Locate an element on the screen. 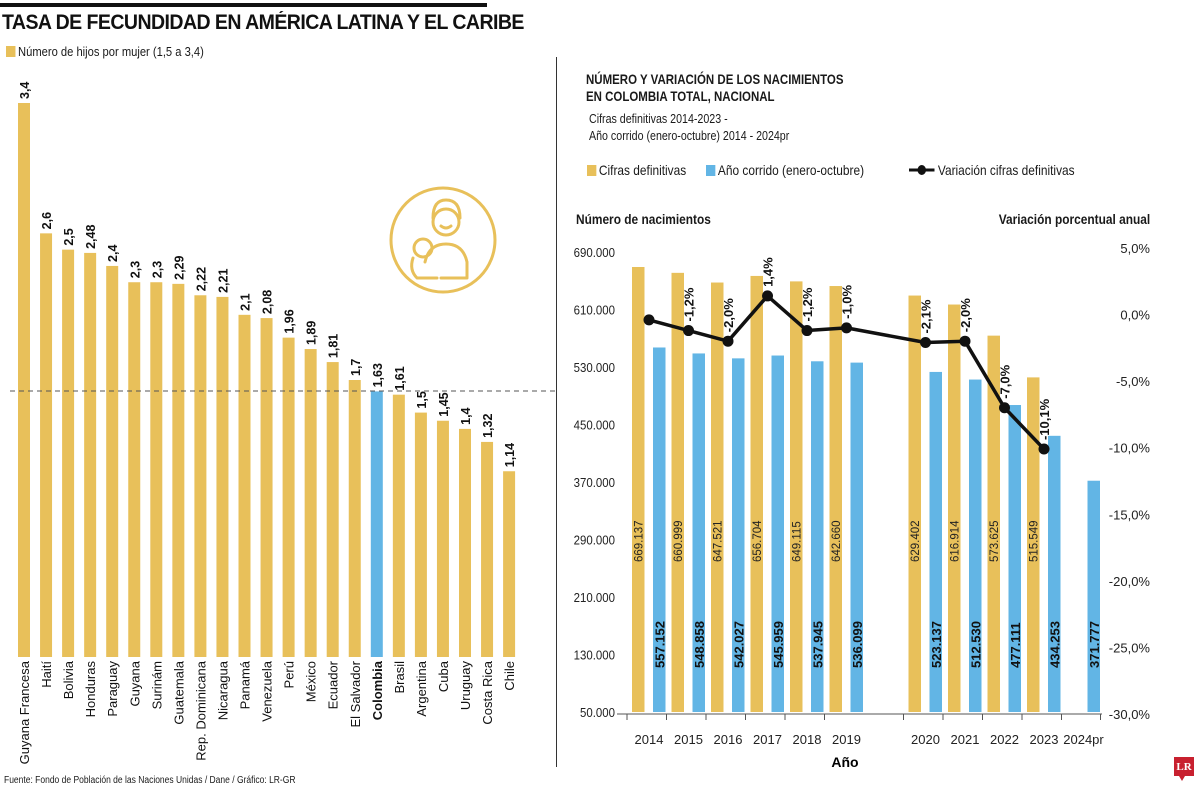  mother-with-baby-icon is located at coordinates (443, 240).